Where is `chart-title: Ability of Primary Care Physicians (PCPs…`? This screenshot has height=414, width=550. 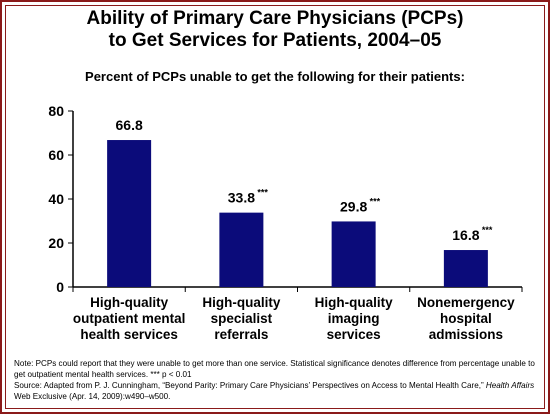 chart-title: Ability of Primary Care Physicians (PCPs… is located at coordinates (275, 30).